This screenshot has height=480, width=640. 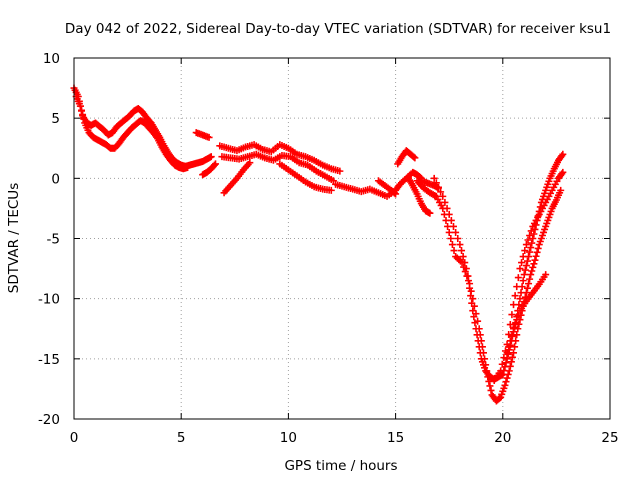 I want to click on y-tick-label: -5, so click(x=53, y=240).